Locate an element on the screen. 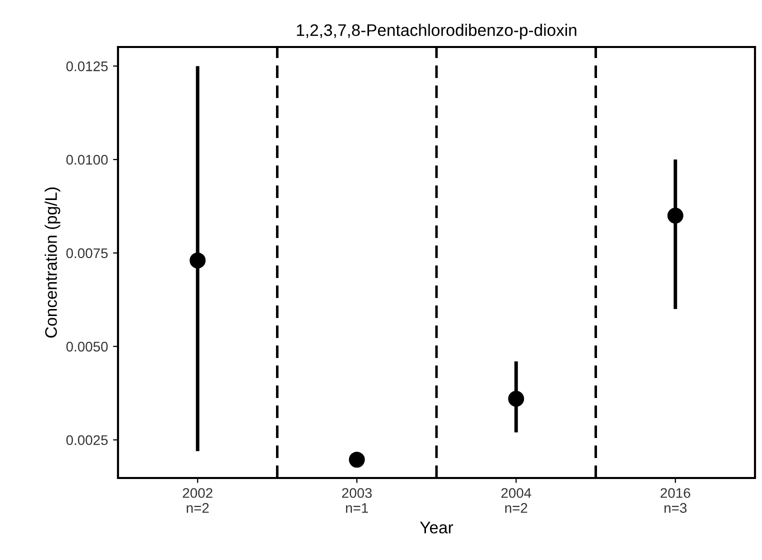 Image resolution: width=762 pixels, height=560 pixels. chart-title: 1,2,3,7,8-Pentachlorodibenzo-p-dioxin is located at coordinates (436, 32).